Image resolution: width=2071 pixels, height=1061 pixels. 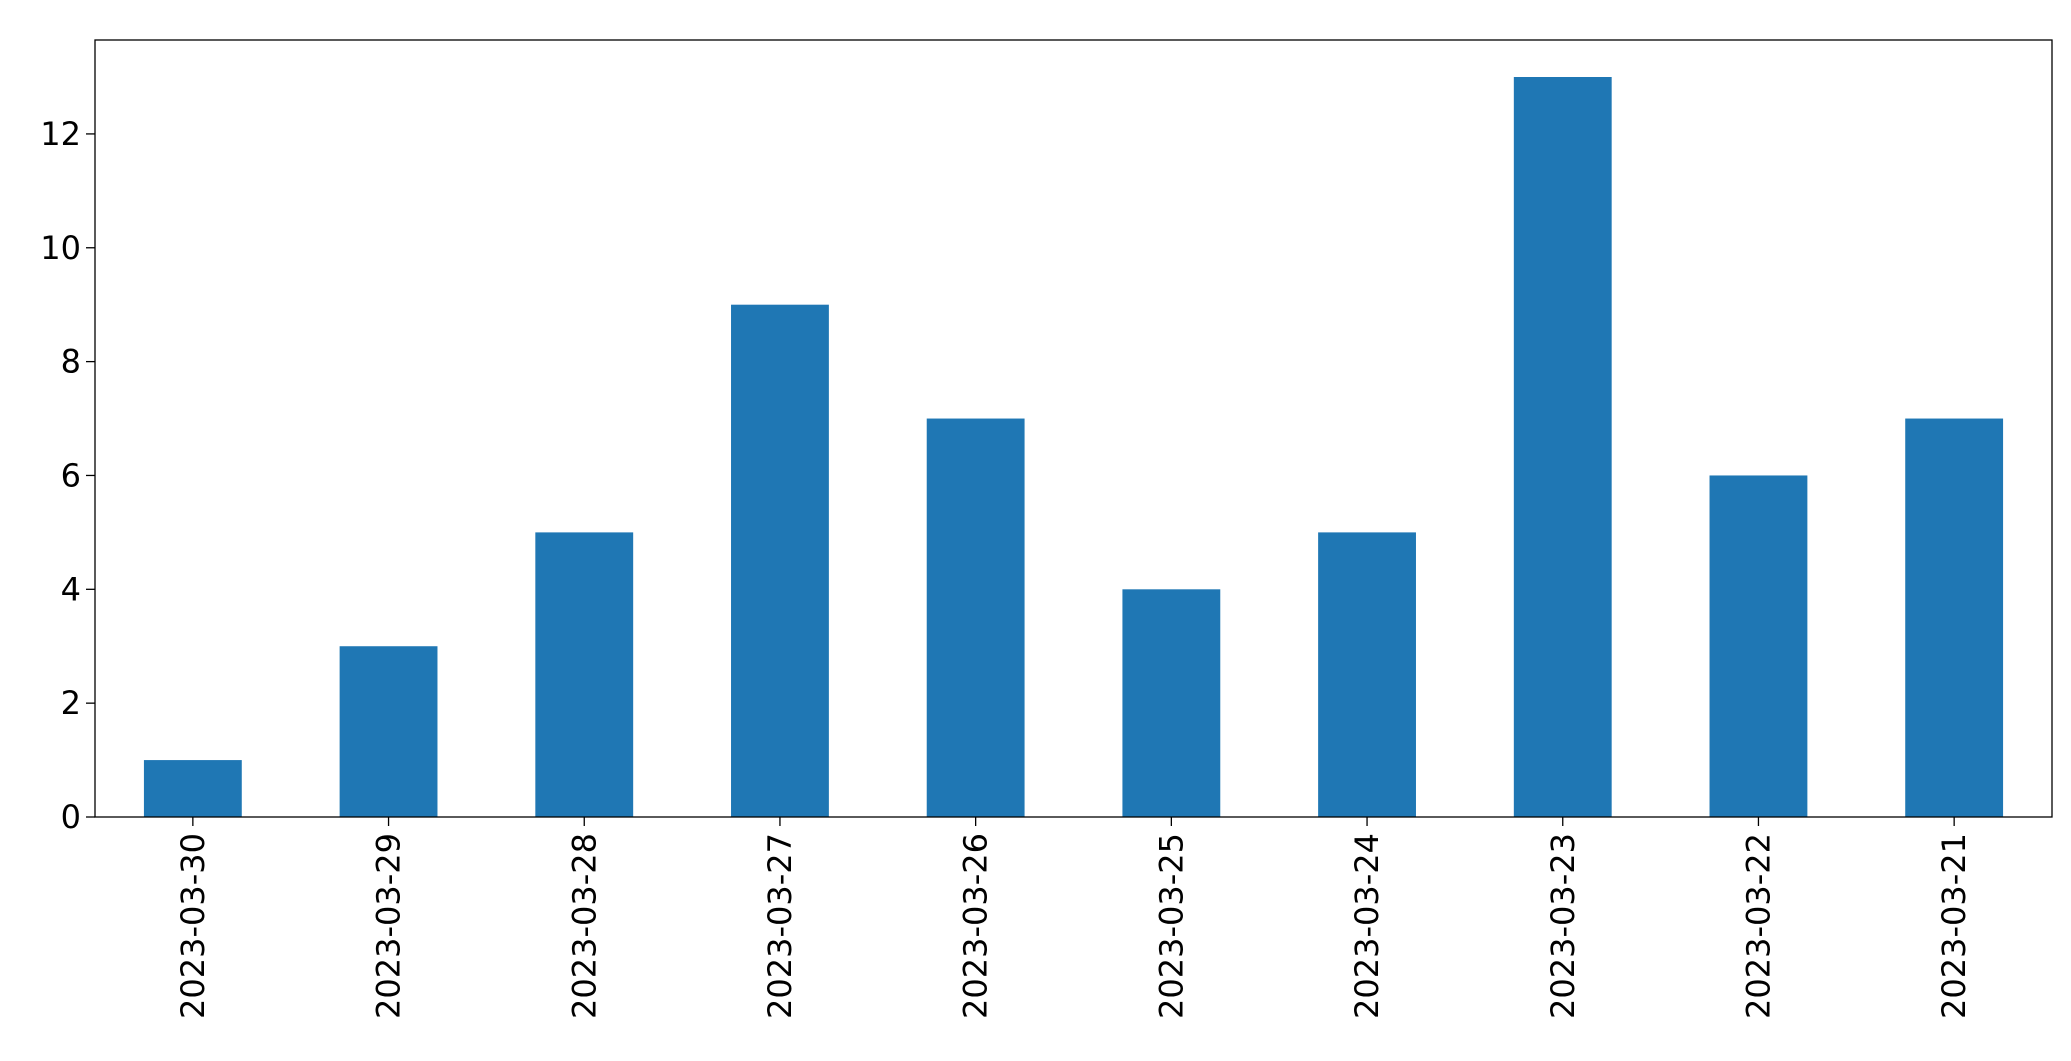 What do you see at coordinates (1563, 926) in the screenshot?
I see `x-tick-label: 2023-03-23` at bounding box center [1563, 926].